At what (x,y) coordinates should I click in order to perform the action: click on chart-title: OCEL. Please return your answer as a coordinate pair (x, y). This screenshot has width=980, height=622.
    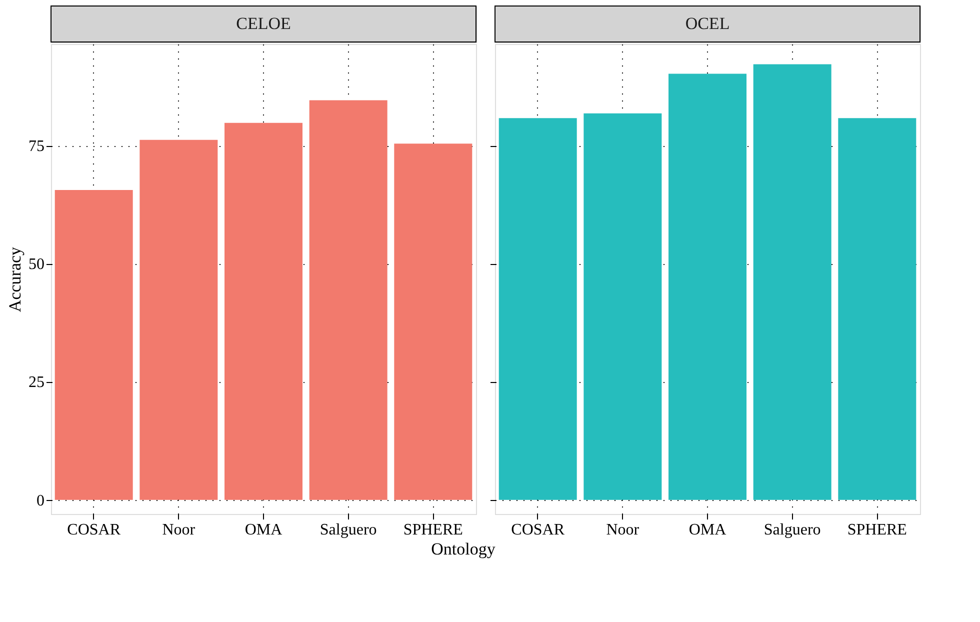
    Looking at the image, I should click on (707, 23).